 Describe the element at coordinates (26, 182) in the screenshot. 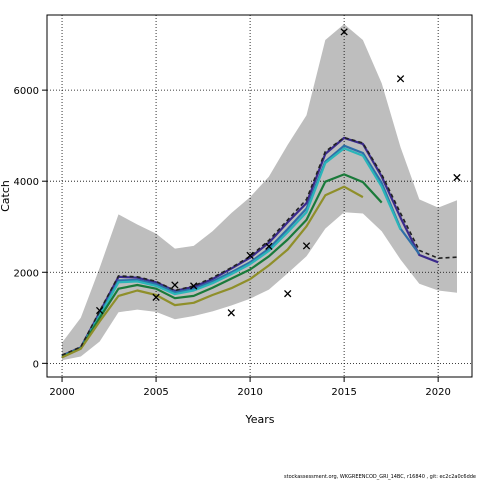

I see `y-tick-label: 4000` at that location.